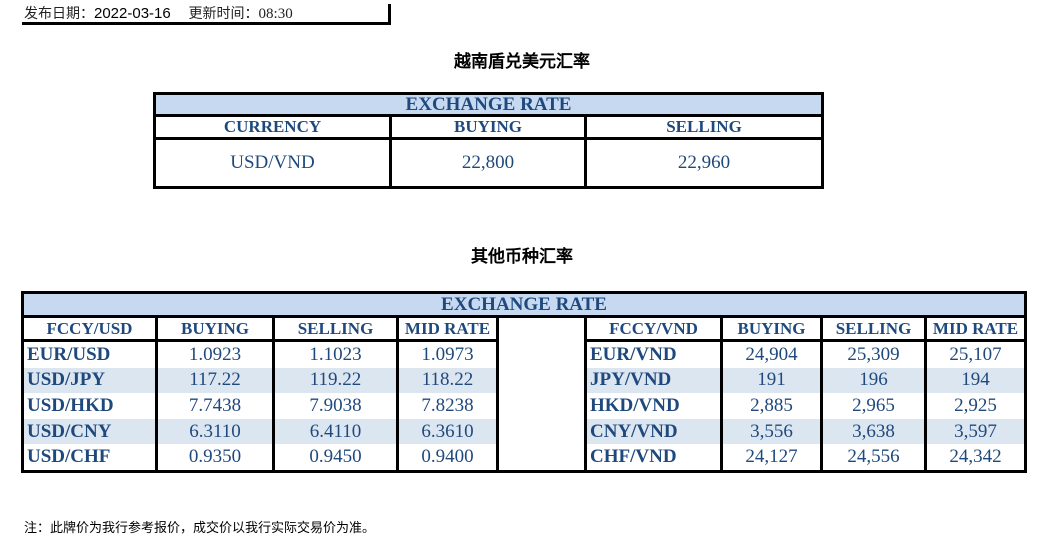 The image size is (1044, 537). What do you see at coordinates (447, 458) in the screenshot?
I see `usd-mid-rate: 0.9400` at bounding box center [447, 458].